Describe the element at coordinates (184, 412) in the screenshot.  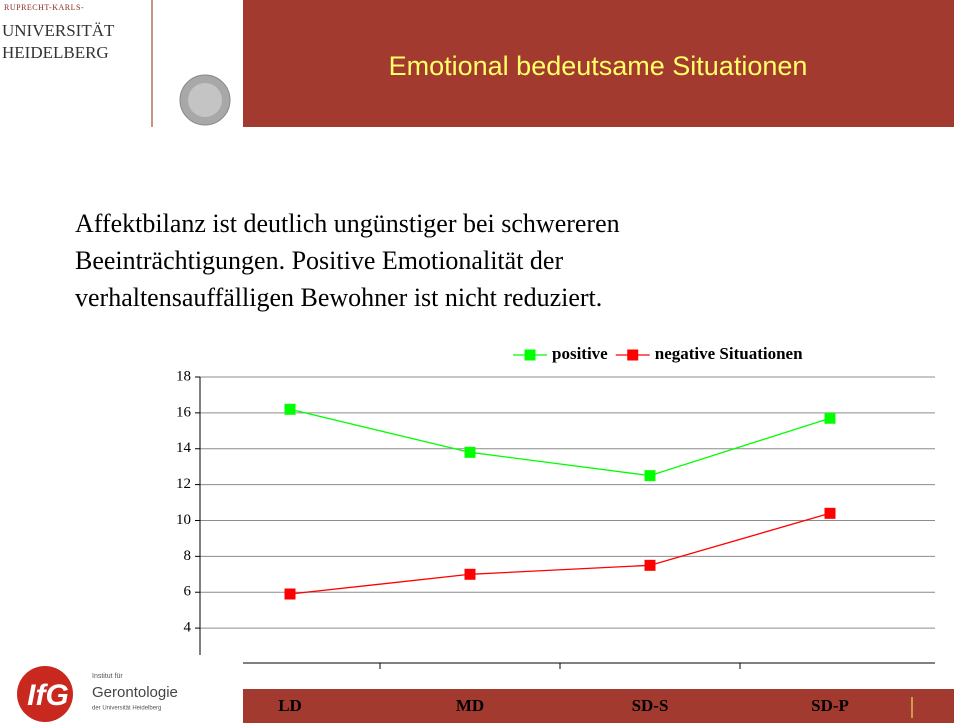
I see `y-tick-label: 16` at that location.